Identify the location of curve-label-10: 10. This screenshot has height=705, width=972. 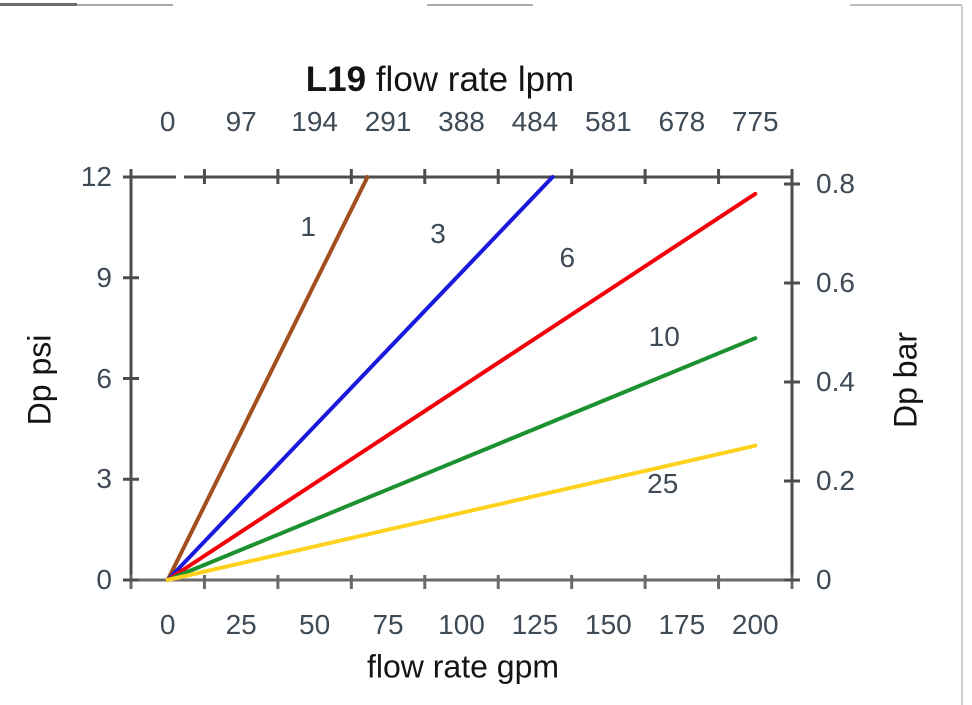
(664, 336).